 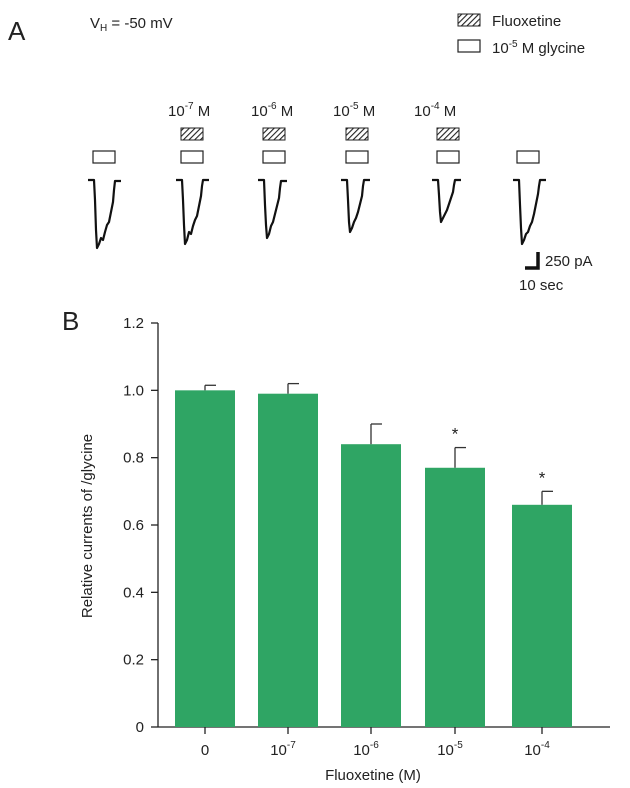 What do you see at coordinates (537, 749) in the screenshot?
I see `x-tick-label-4: 10⁻⁴` at bounding box center [537, 749].